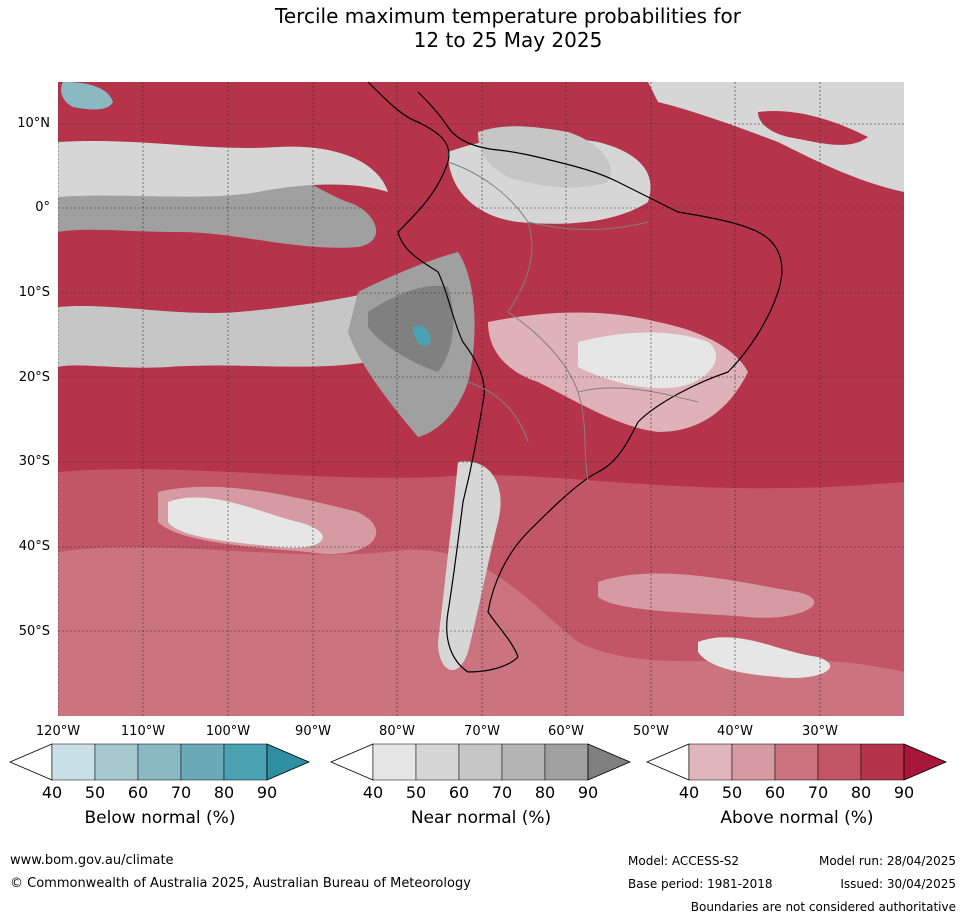 The image size is (965, 919). I want to click on ne-atlantic-red, so click(813, 128).